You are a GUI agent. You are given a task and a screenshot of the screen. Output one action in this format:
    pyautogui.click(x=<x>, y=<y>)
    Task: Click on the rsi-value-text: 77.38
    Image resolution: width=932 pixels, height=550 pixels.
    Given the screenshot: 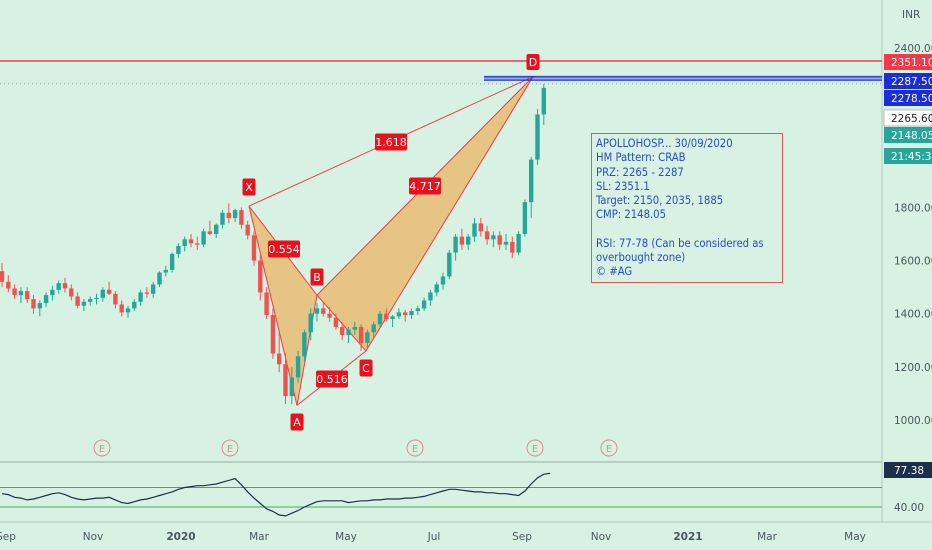 What is the action you would take?
    pyautogui.click(x=909, y=471)
    